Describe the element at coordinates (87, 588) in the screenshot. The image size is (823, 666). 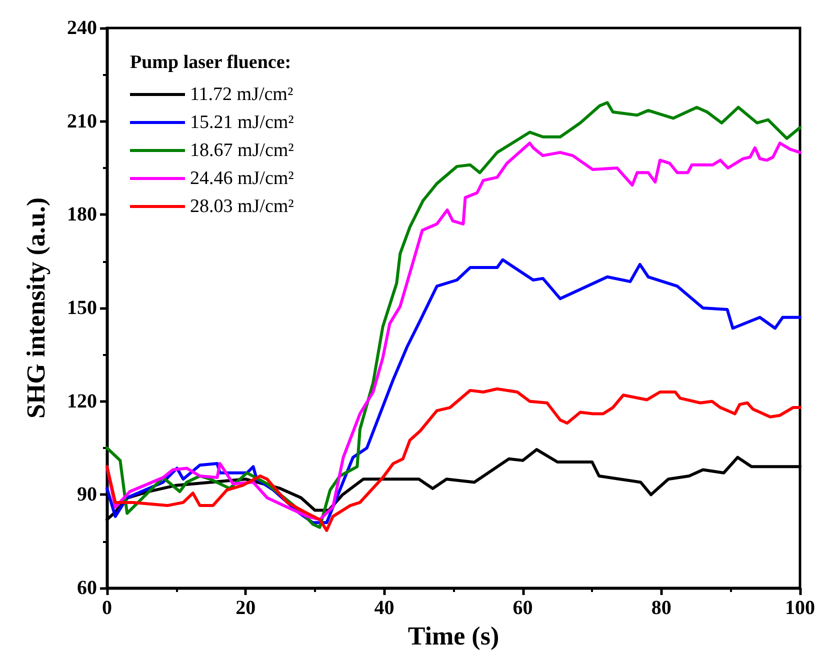
I see `y-tick-label: 60` at that location.